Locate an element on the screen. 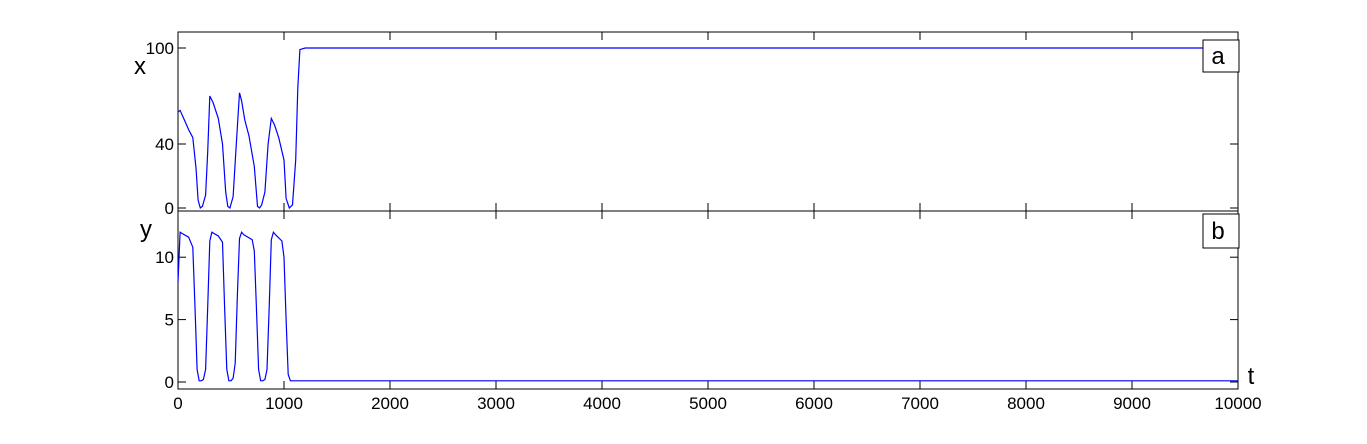  x-tick-label: 6000 is located at coordinates (814, 403).